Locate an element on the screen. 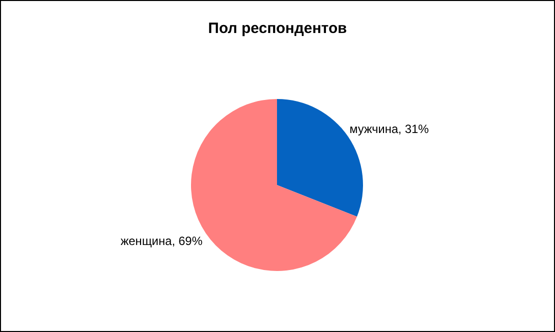  slice-label: мужчина, 31% is located at coordinates (390, 129).